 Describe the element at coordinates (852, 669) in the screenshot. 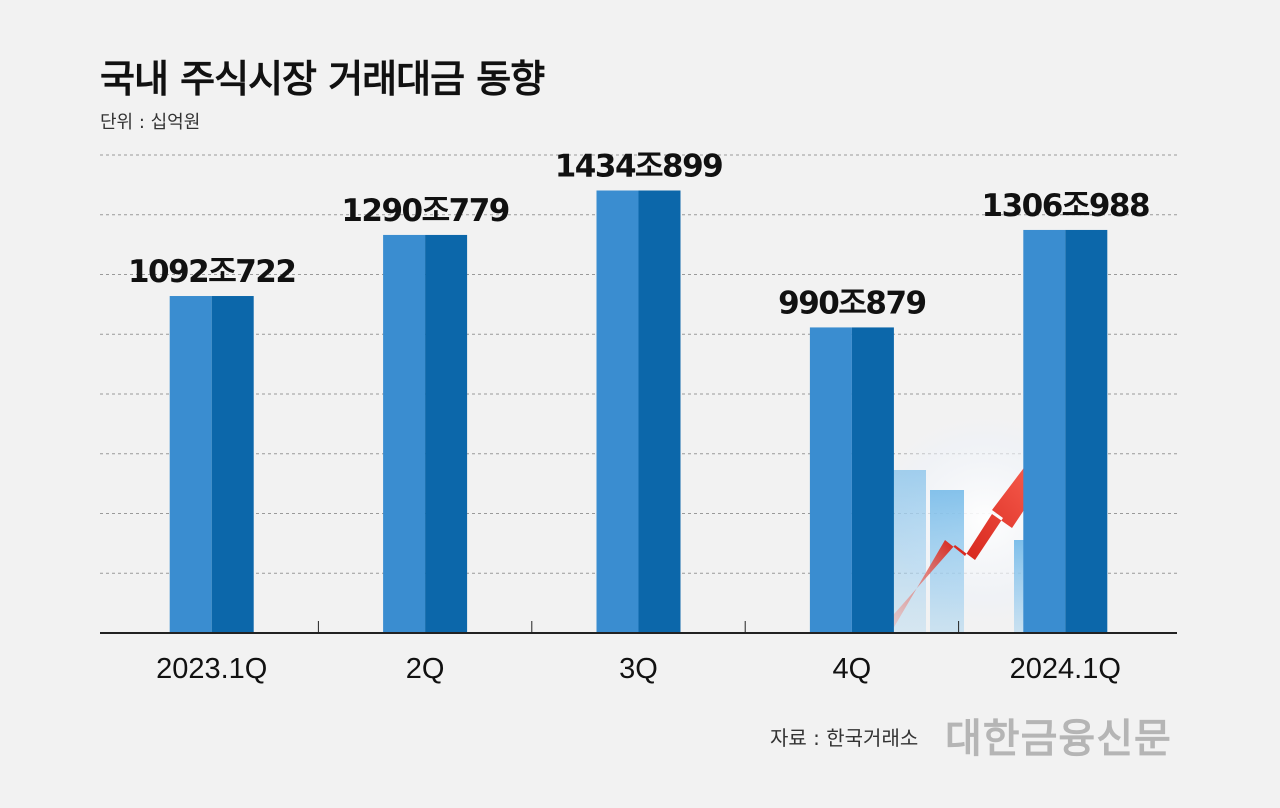

I see `x-tick-label: 4Q` at that location.